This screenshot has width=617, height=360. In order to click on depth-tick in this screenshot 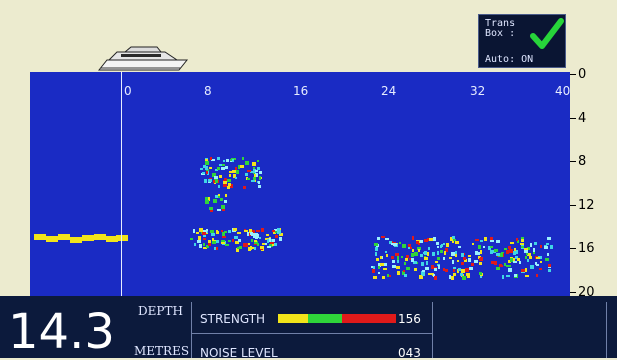, I will do `click(573, 248)`.